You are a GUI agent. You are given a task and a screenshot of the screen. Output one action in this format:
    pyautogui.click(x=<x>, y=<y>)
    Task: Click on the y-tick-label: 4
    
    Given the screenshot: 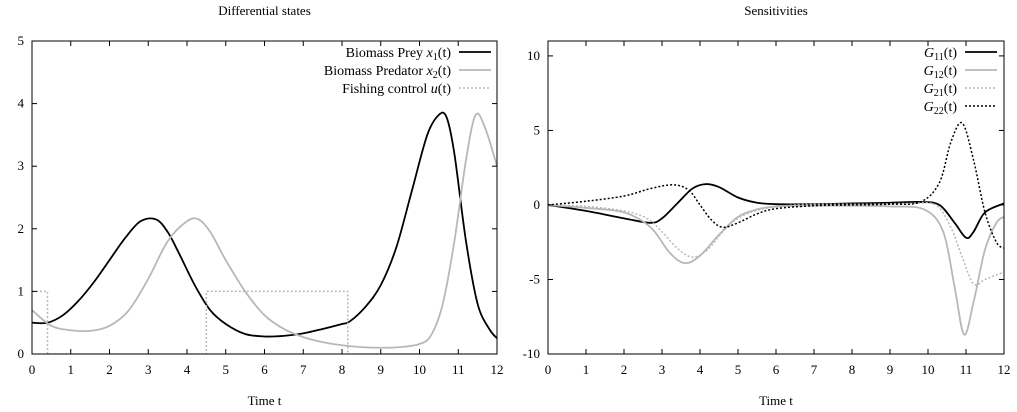 What is the action you would take?
    pyautogui.click(x=21, y=103)
    